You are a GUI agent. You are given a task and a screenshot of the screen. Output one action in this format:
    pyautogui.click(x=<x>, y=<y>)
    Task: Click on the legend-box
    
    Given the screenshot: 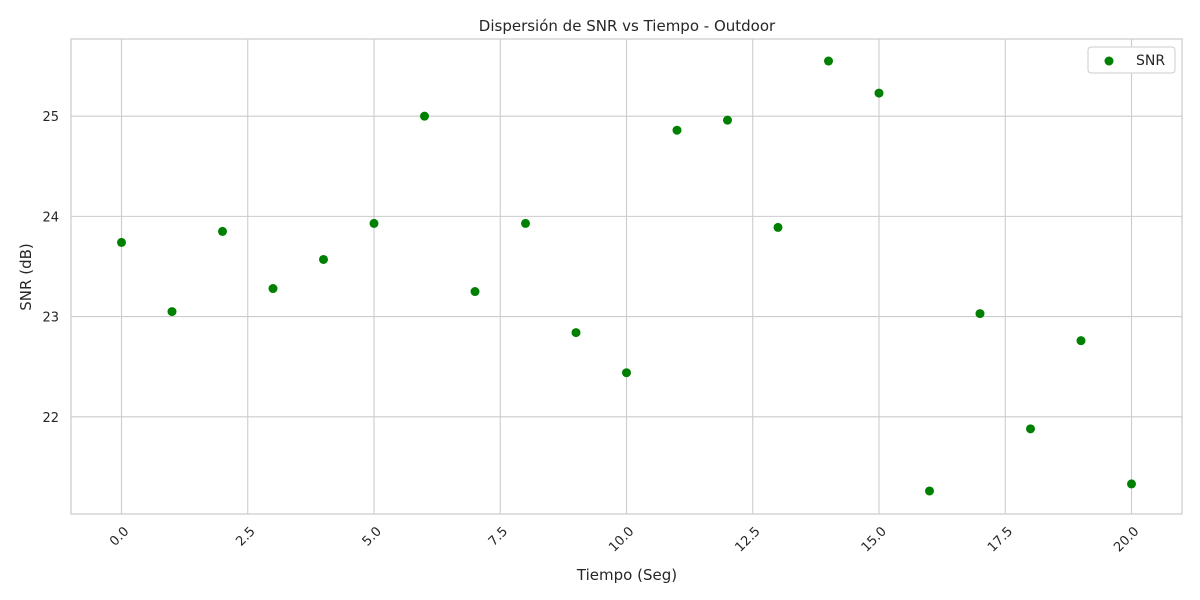 What is the action you would take?
    pyautogui.click(x=1131, y=60)
    